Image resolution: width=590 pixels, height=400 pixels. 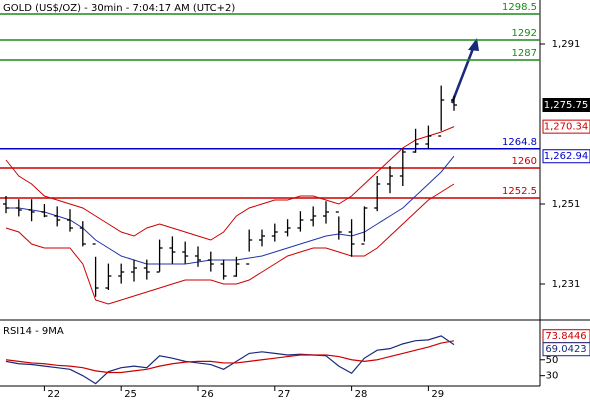 What do you see at coordinates (566, 284) in the screenshot?
I see `y-tick-label: 1,231` at bounding box center [566, 284].